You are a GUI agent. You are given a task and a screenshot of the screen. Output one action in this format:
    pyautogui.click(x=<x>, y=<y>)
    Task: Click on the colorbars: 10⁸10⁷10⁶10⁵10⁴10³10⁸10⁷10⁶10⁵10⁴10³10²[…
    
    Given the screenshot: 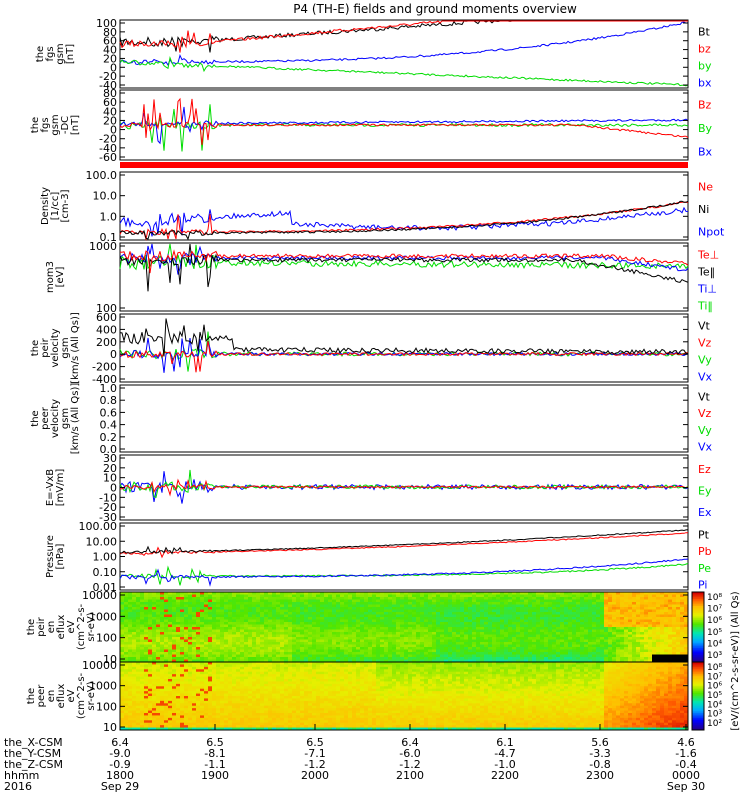 What is the action you would take?
    pyautogui.click(x=716, y=661)
    